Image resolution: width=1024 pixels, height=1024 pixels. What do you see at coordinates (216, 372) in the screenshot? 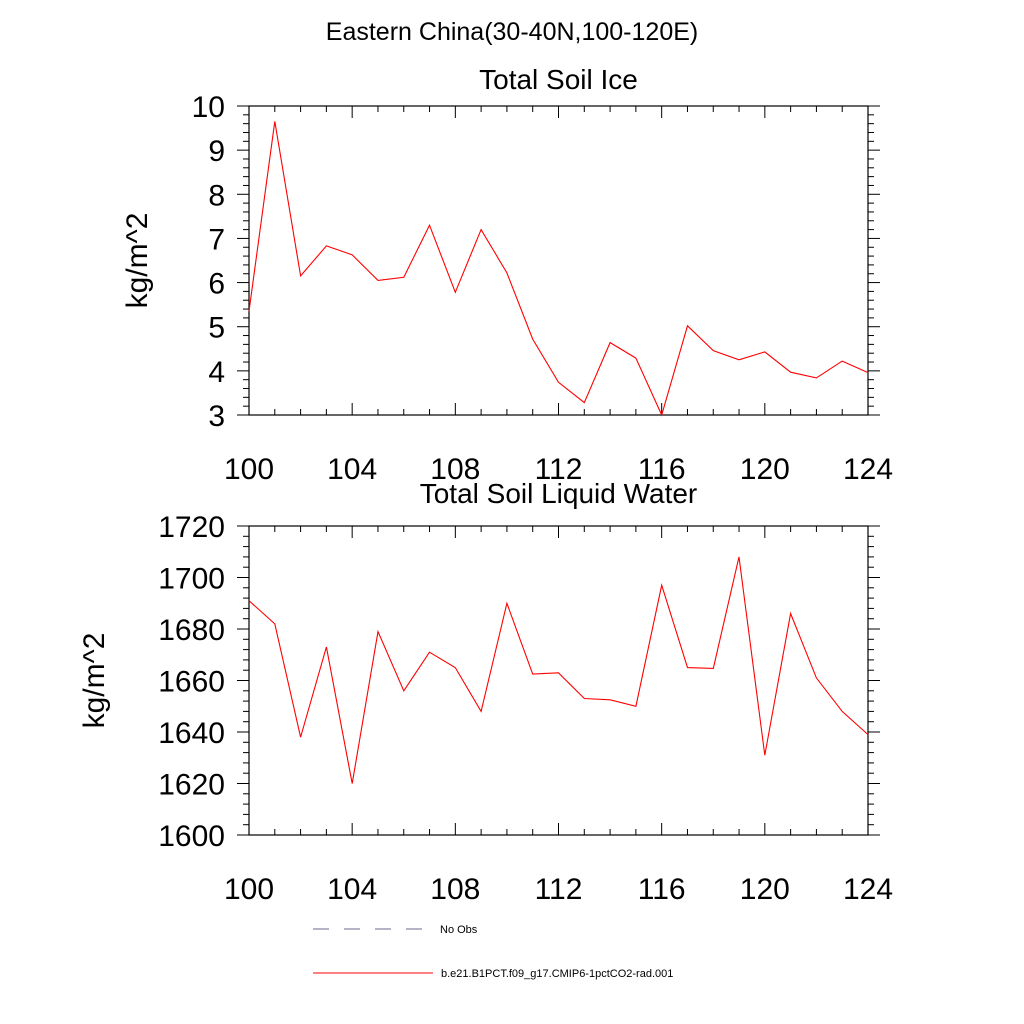
I see `y-tick-label: 4` at bounding box center [216, 372].